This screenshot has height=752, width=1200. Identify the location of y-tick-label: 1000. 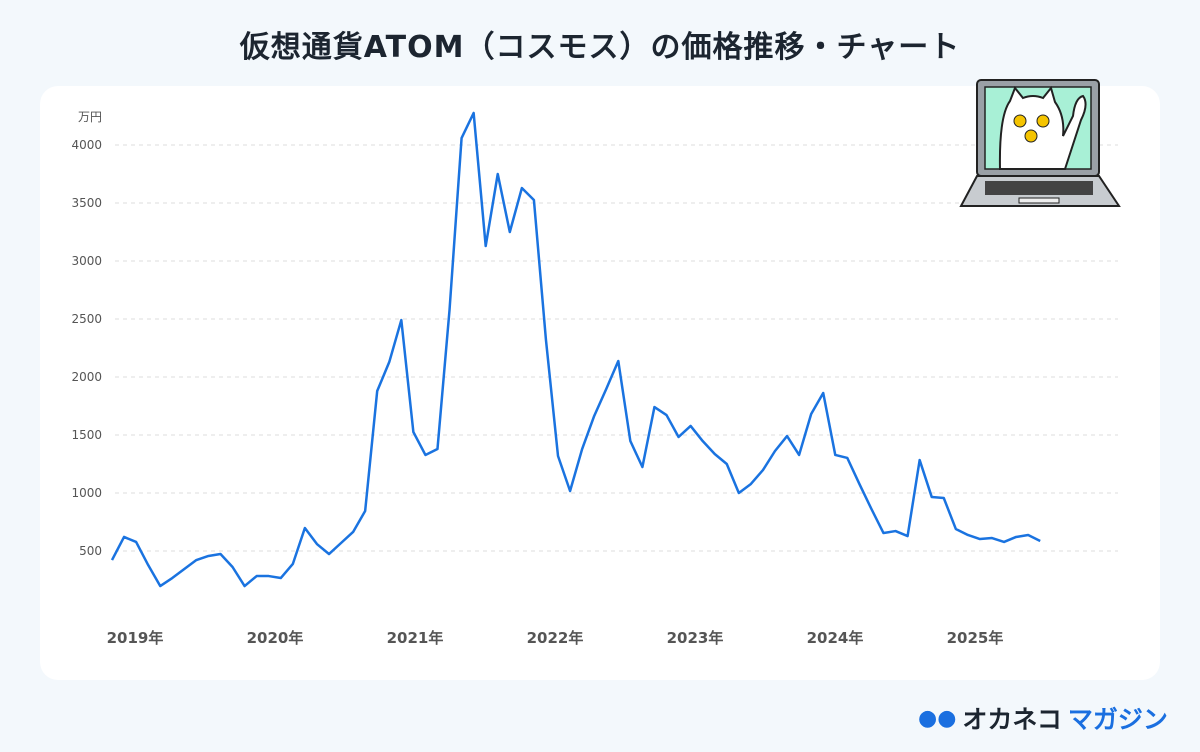
(86, 493).